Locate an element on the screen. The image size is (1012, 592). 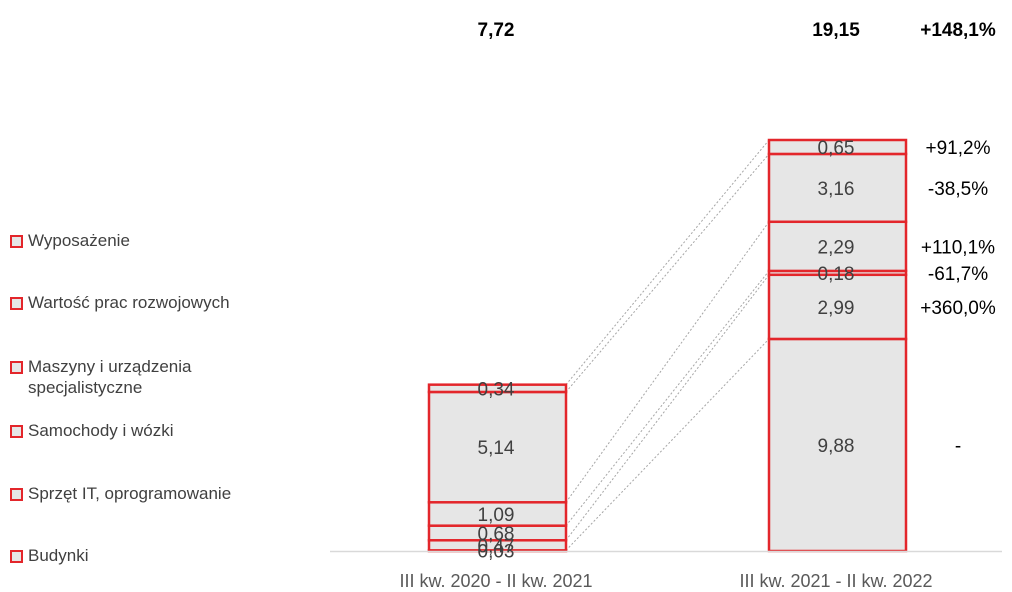
segment-label-1-0: 9,88 is located at coordinates (836, 446).